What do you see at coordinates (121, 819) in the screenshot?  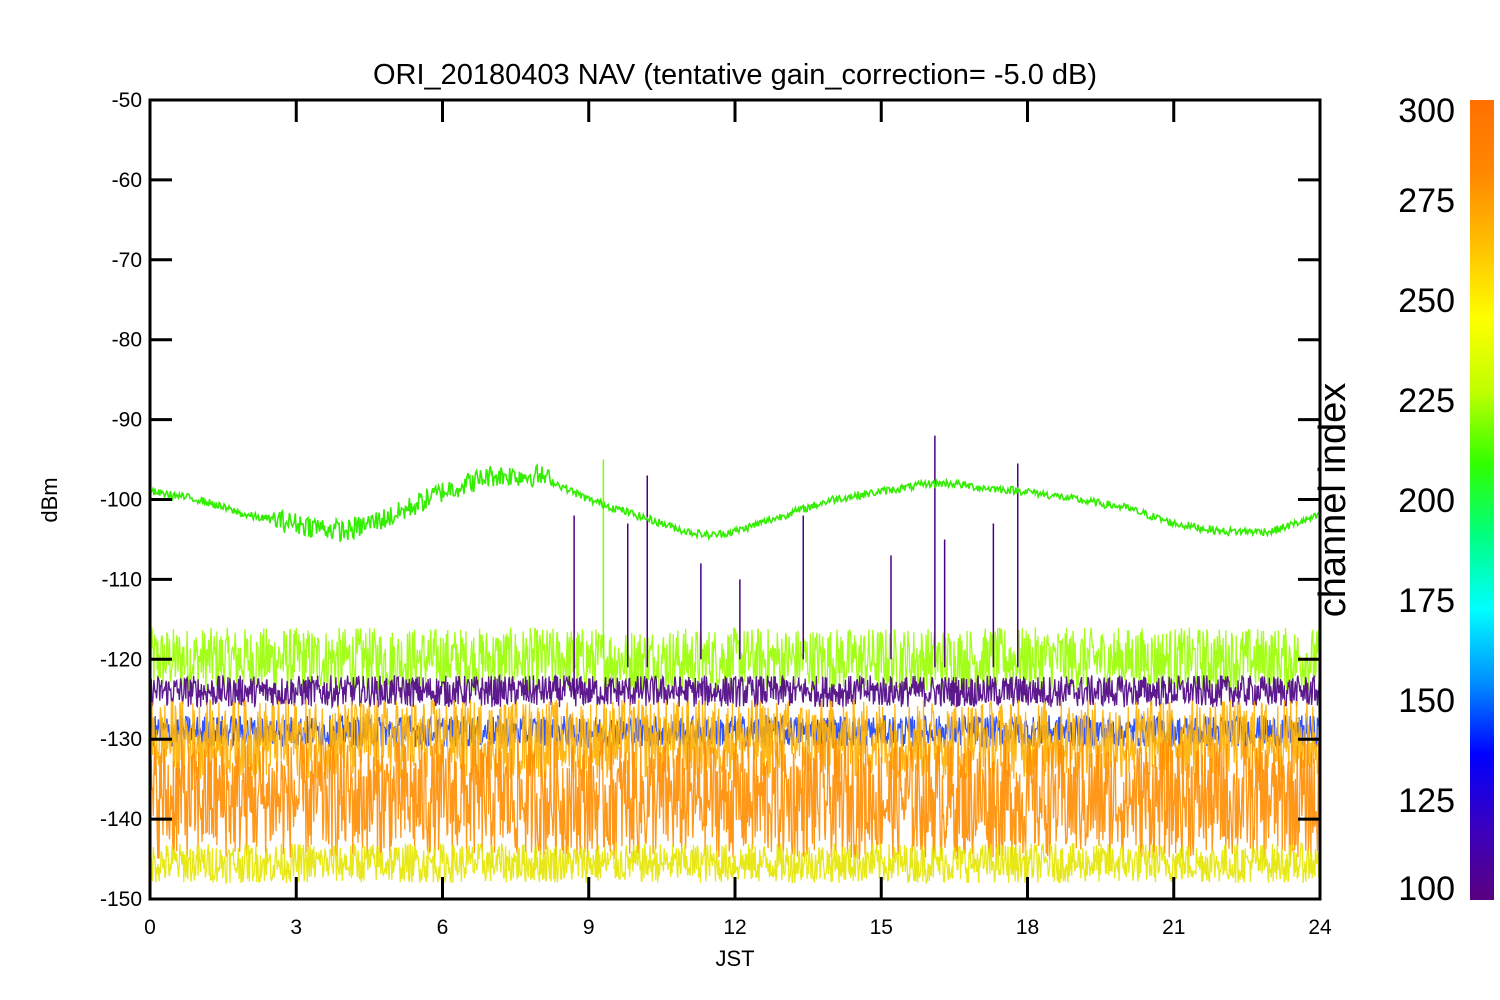 I see `y-tick-label: -140` at bounding box center [121, 819].